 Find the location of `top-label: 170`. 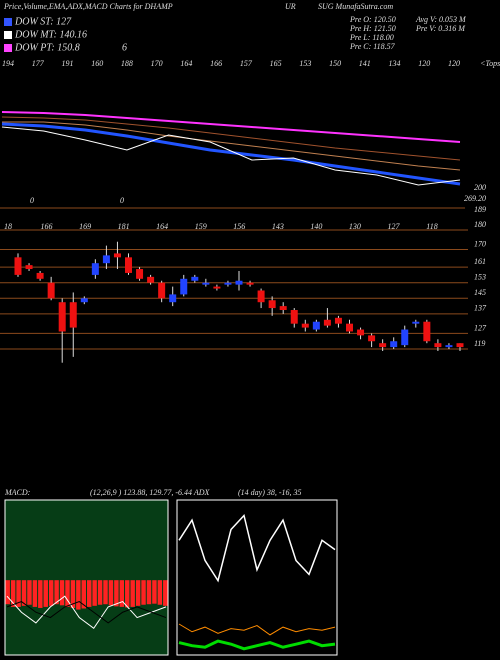

top-label: 170 is located at coordinates (157, 63).